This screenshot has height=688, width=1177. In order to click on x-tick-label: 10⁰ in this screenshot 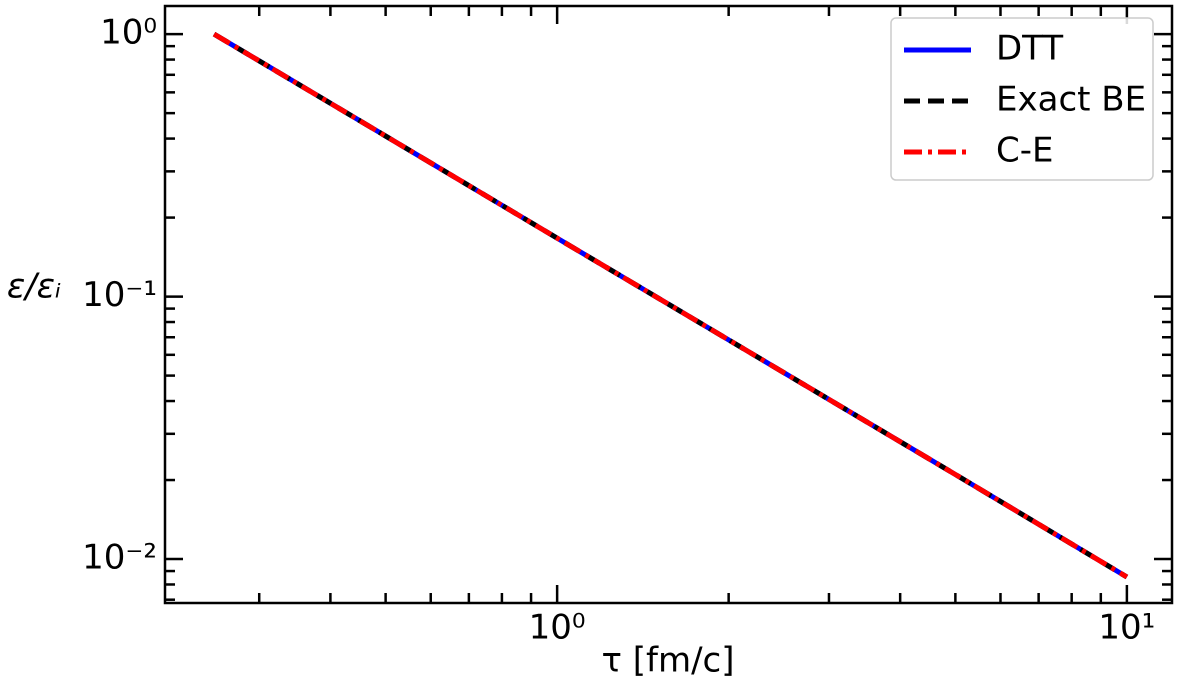, I will do `click(557, 628)`.